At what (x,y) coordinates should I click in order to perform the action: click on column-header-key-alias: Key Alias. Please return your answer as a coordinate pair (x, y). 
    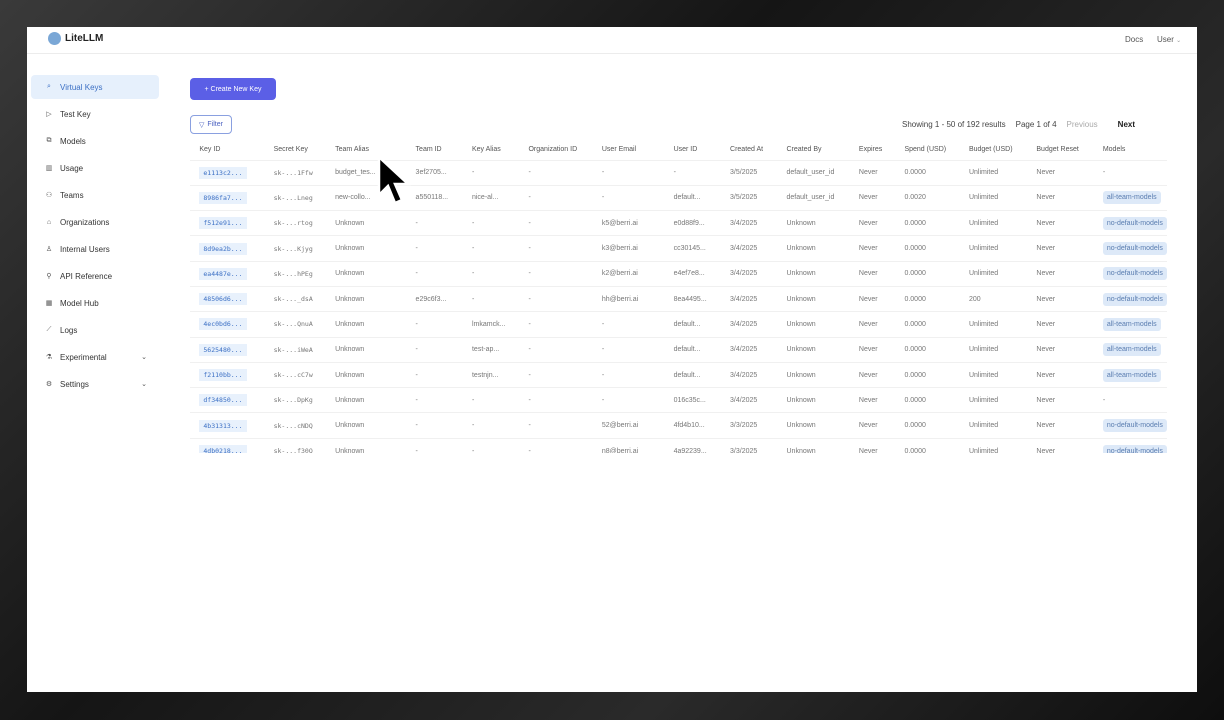
    Looking at the image, I should click on (486, 149).